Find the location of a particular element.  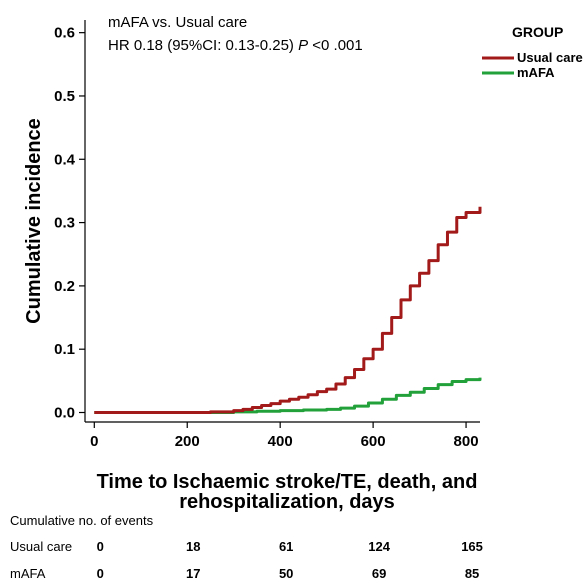

legend: GROUP Usual care mAFA is located at coordinates (532, 52).